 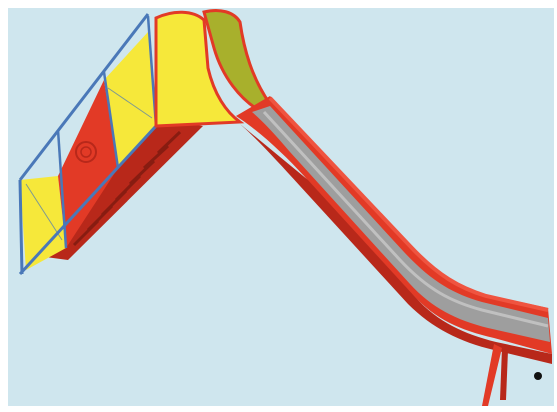 I want to click on leg-foot, so click(x=538, y=376).